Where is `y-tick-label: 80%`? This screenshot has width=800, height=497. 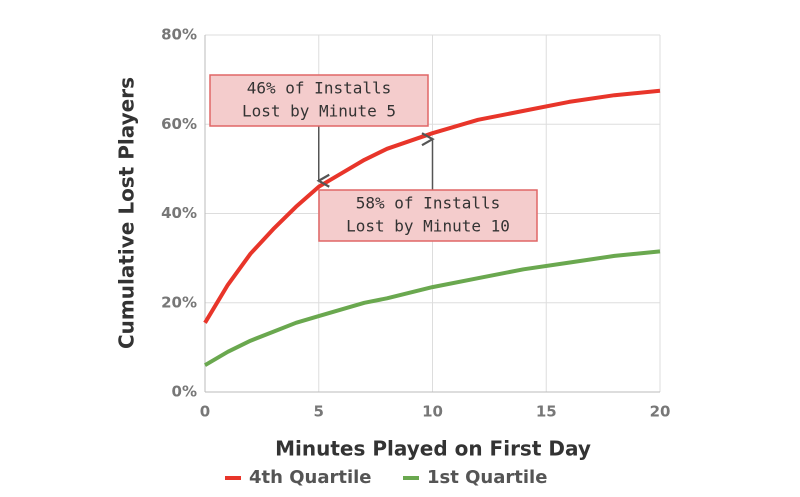
y-tick-label: 80% is located at coordinates (179, 35).